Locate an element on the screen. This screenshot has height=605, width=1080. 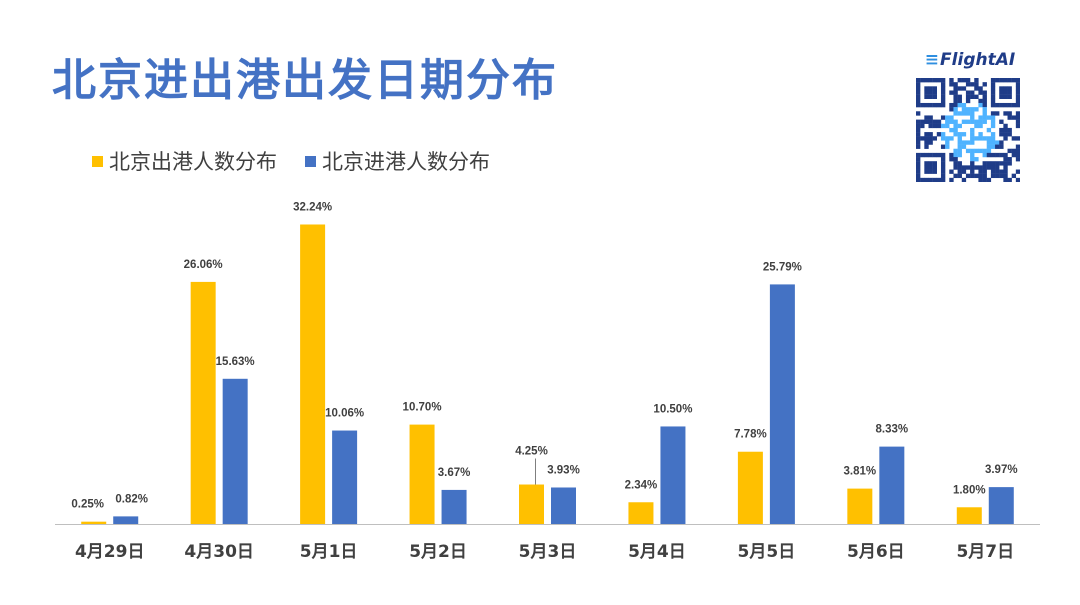
data-label-outbound: 32.24% is located at coordinates (312, 207).